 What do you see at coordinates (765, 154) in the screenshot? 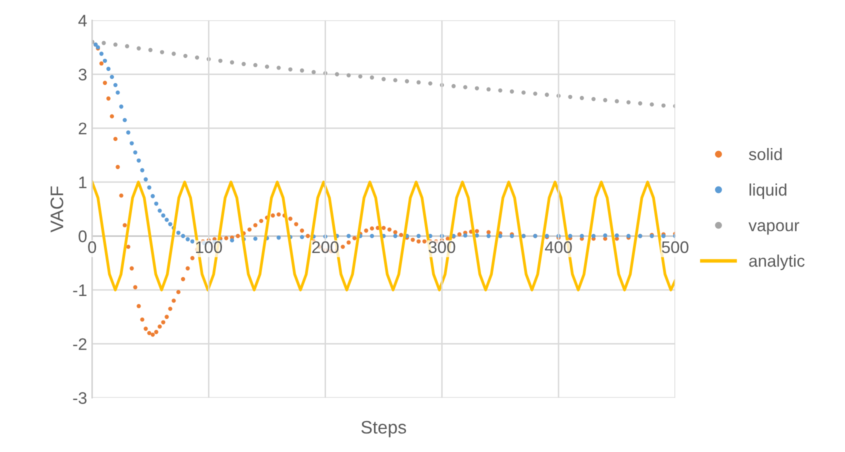
I see `legend-label: solid` at bounding box center [765, 154].